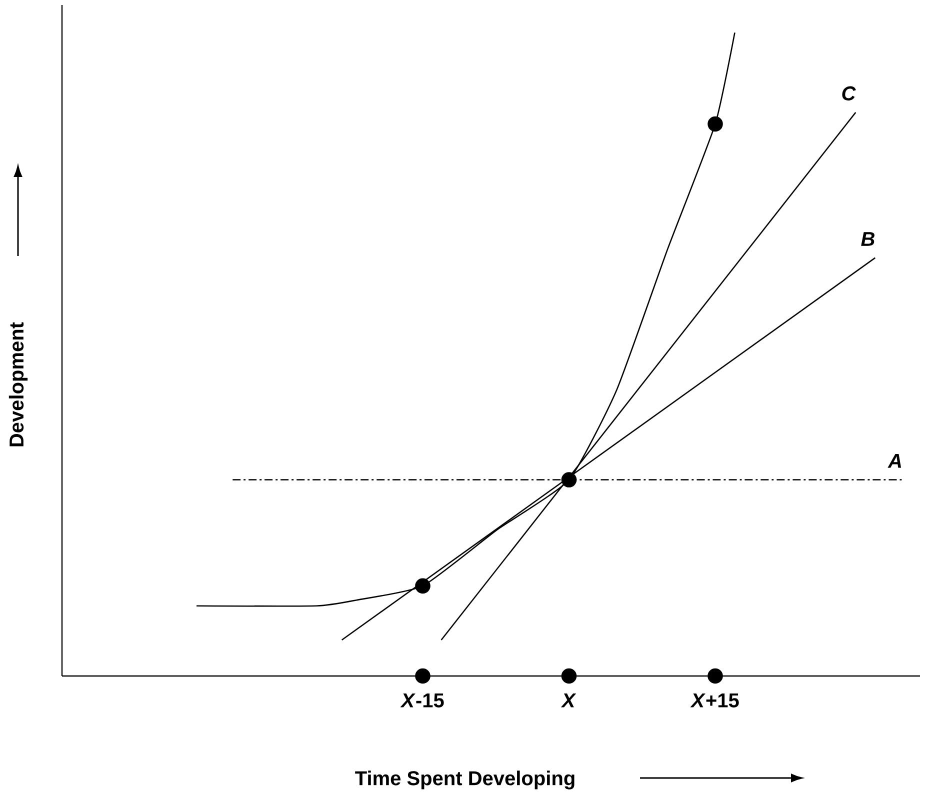 The image size is (925, 796). Describe the element at coordinates (895, 461) in the screenshot. I see `series-label: A` at that location.